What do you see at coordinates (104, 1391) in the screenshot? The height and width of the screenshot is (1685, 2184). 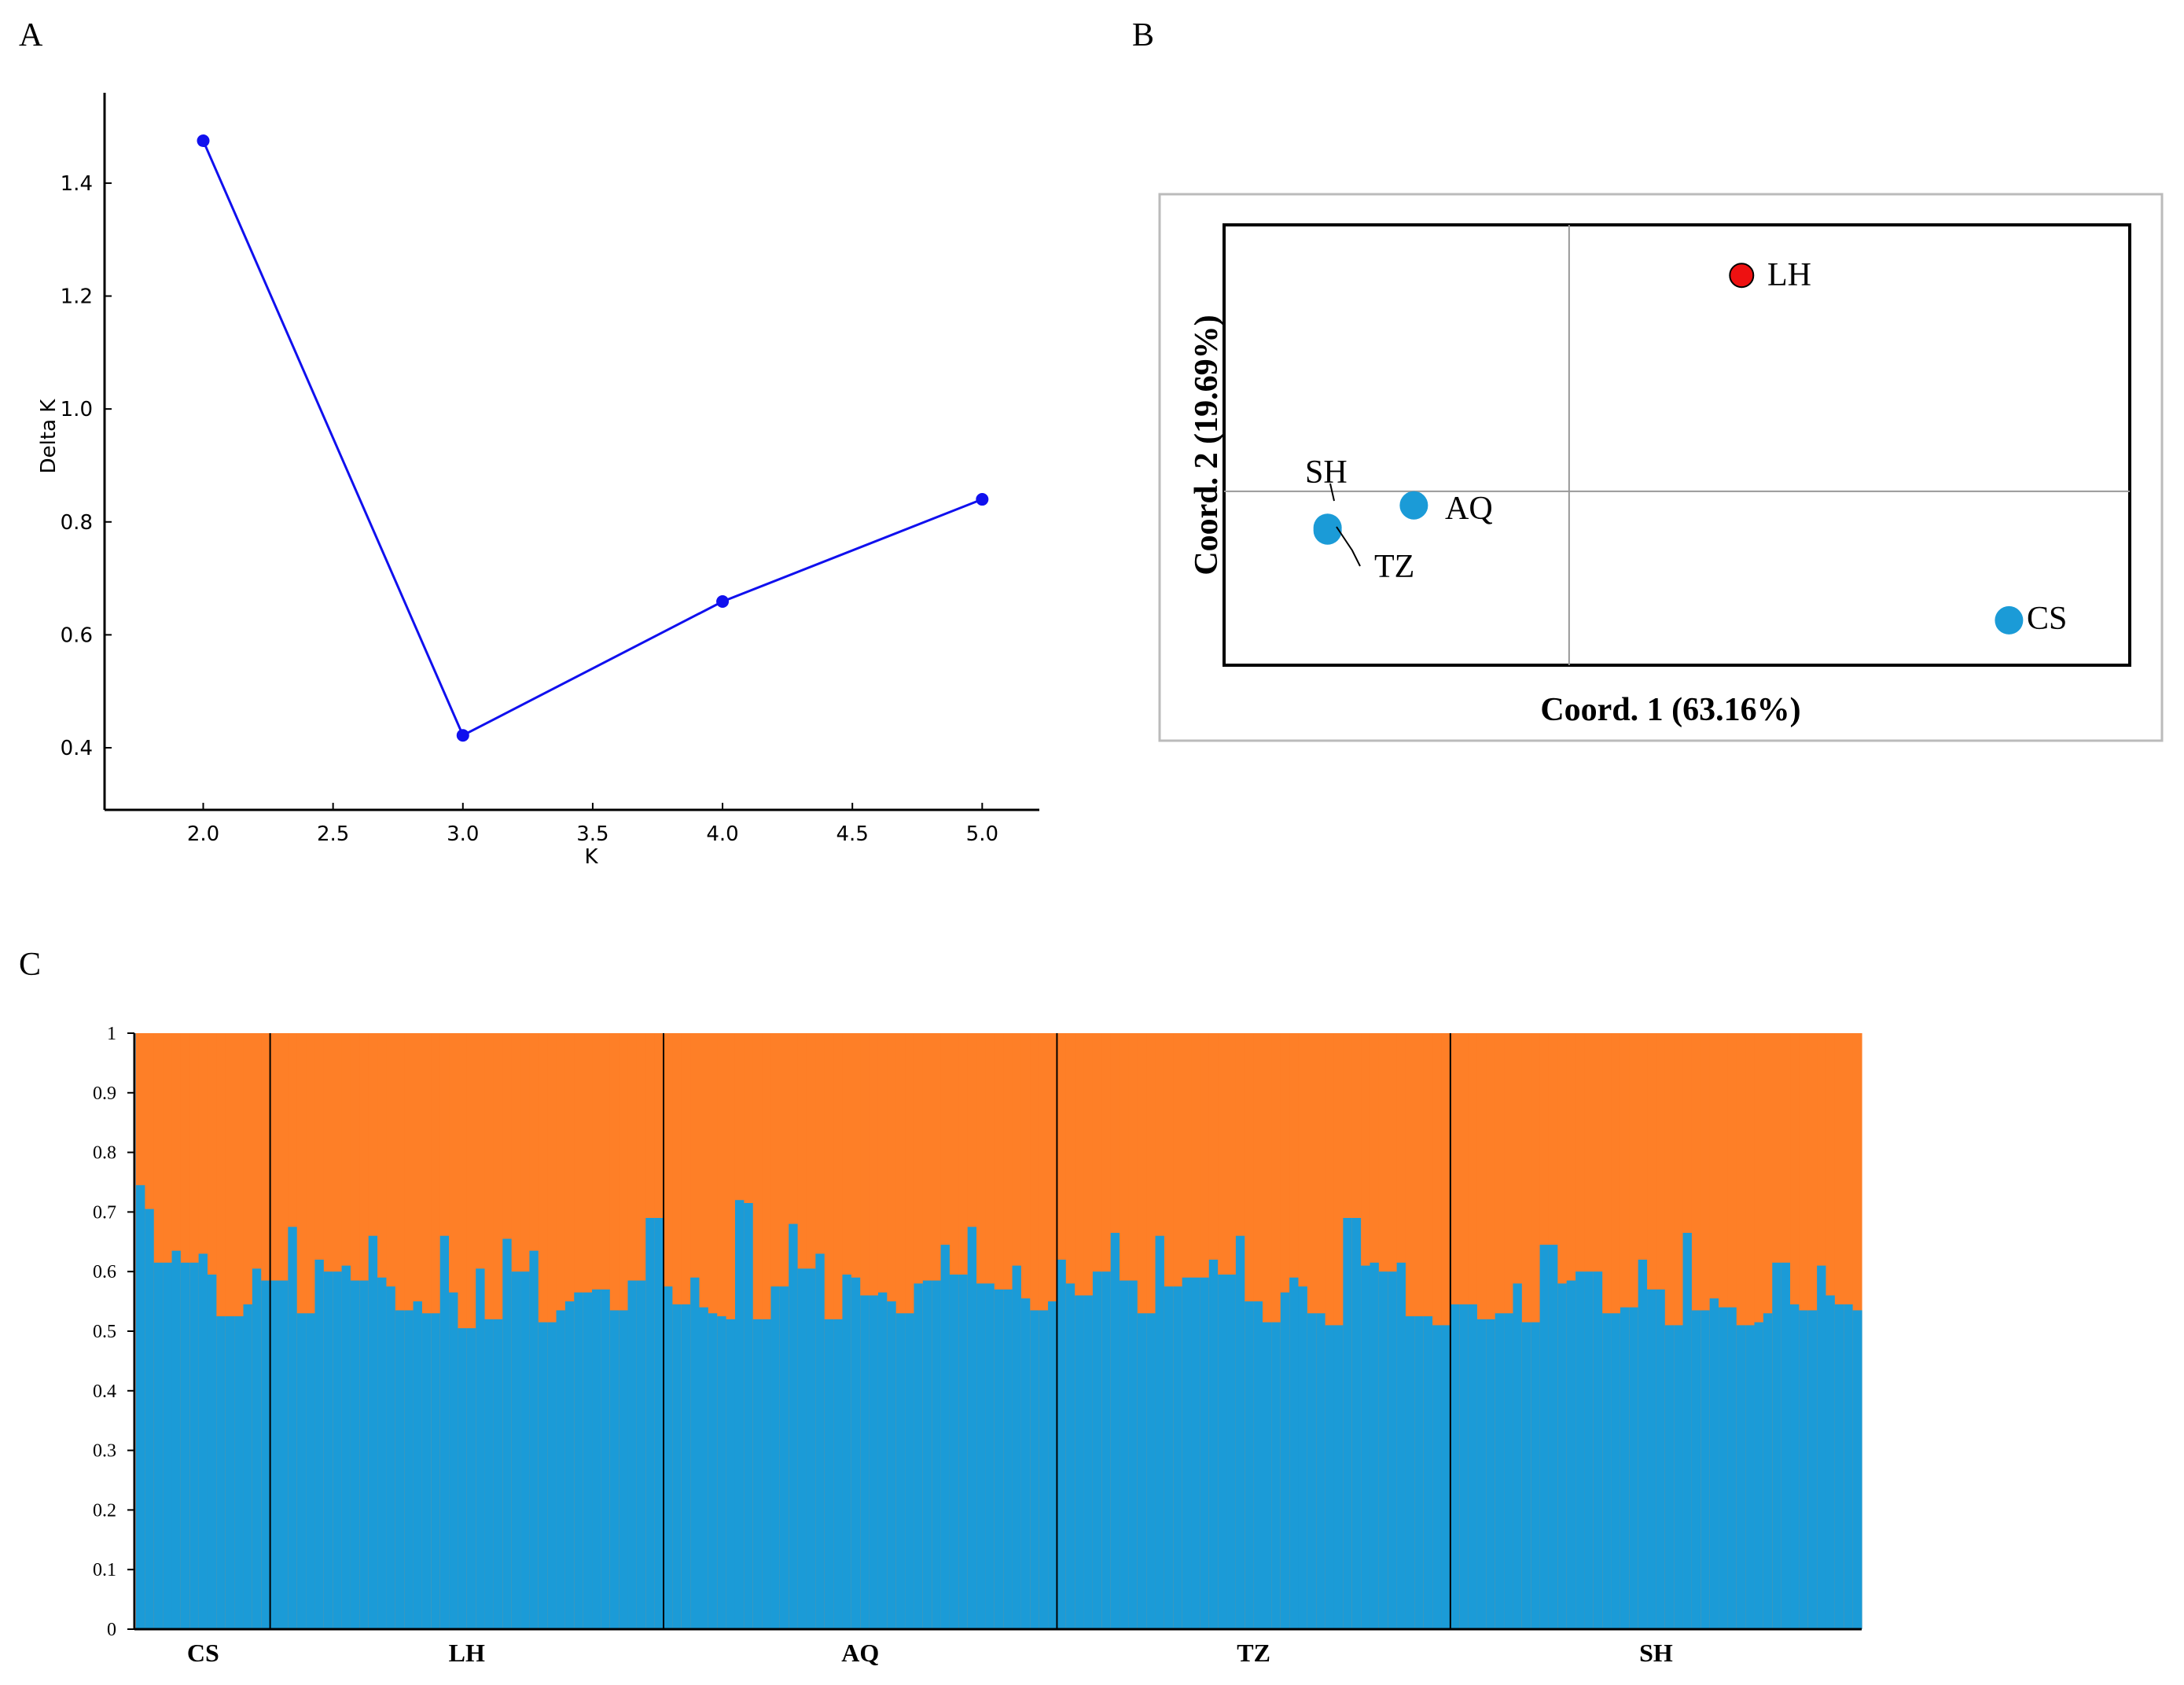 I see `c-y-tick-label: 0.4` at bounding box center [104, 1391].